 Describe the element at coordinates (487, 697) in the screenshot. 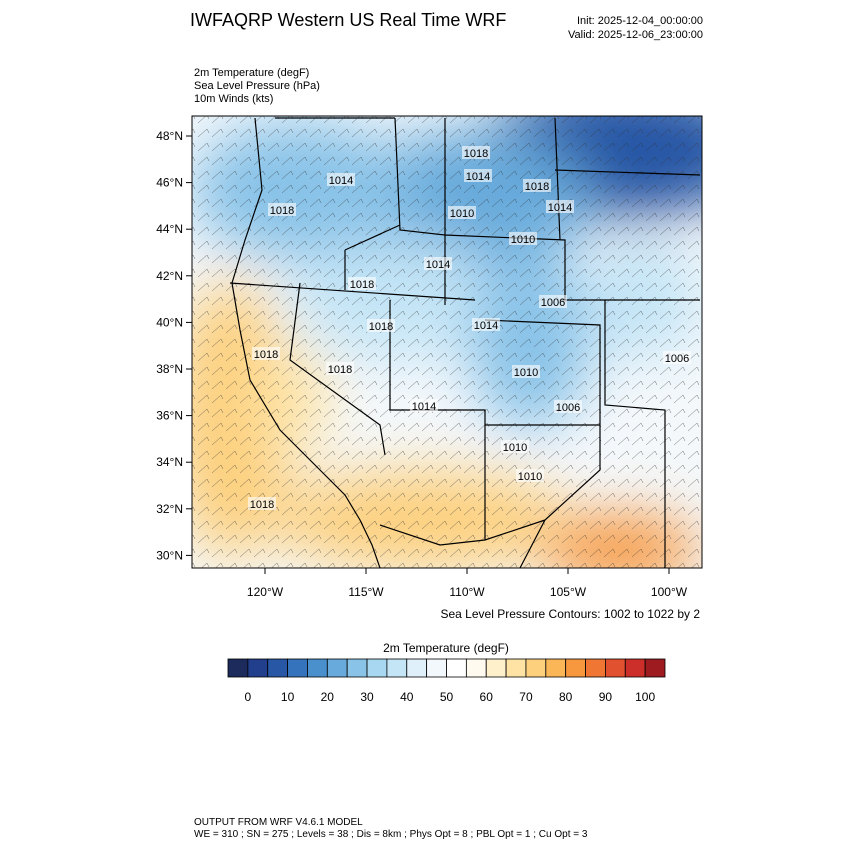

I see `colorbar-label: 60` at that location.